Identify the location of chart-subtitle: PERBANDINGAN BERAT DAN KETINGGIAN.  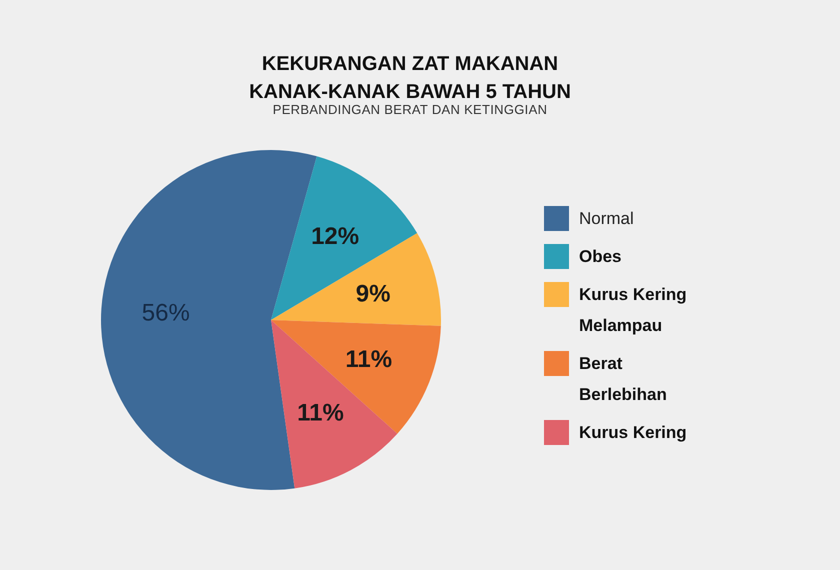
(410, 109).